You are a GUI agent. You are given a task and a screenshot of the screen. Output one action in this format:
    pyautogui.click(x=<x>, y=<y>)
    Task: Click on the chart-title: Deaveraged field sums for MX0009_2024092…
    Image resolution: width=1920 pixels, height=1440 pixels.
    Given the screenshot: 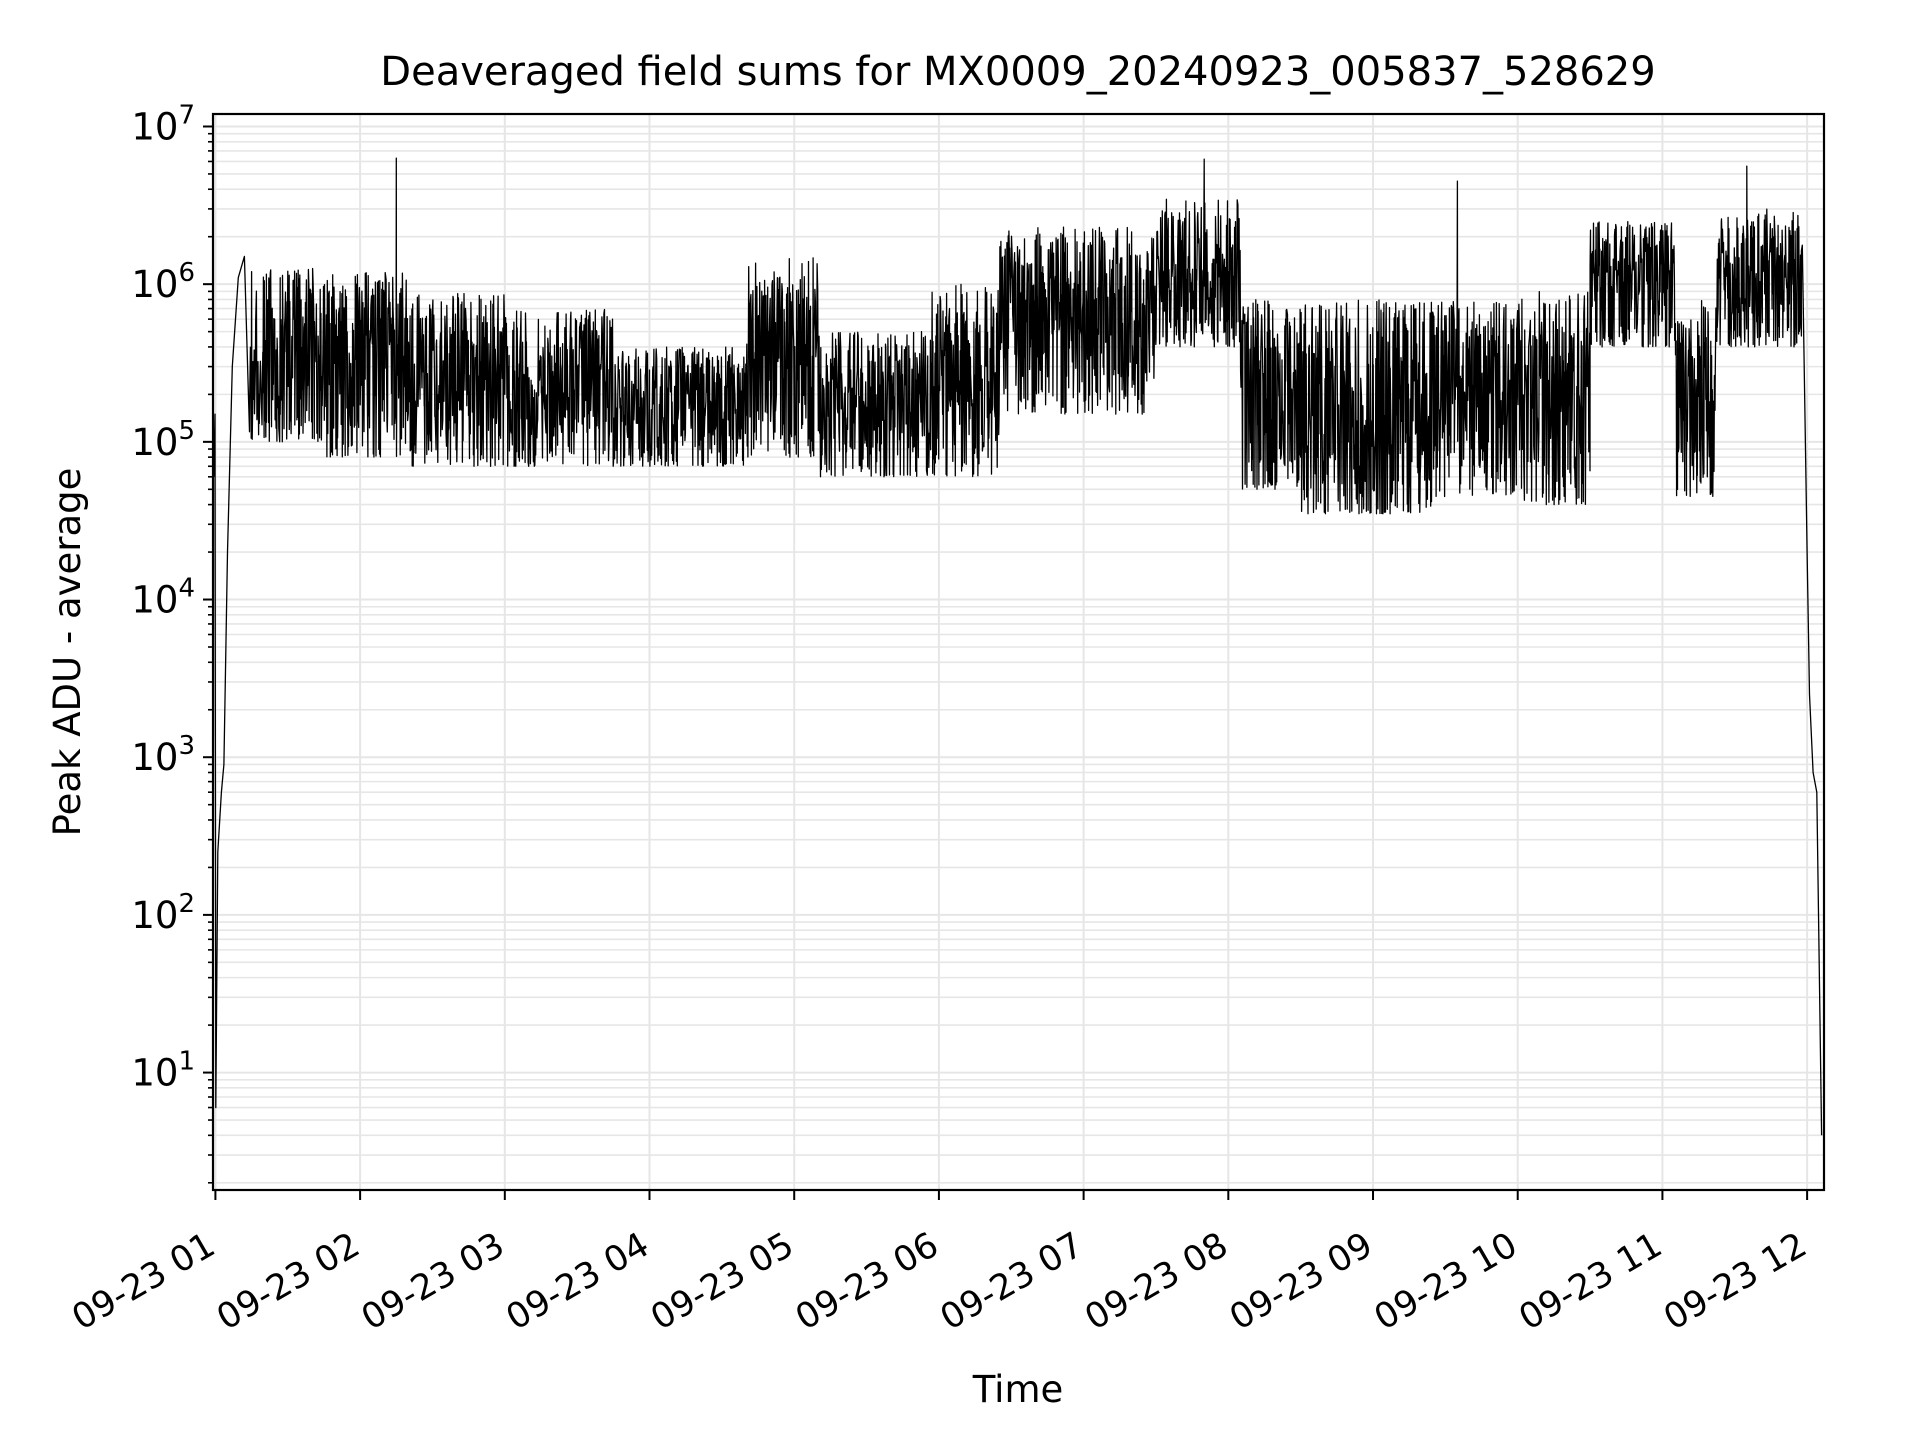 What is the action you would take?
    pyautogui.click(x=1017, y=72)
    